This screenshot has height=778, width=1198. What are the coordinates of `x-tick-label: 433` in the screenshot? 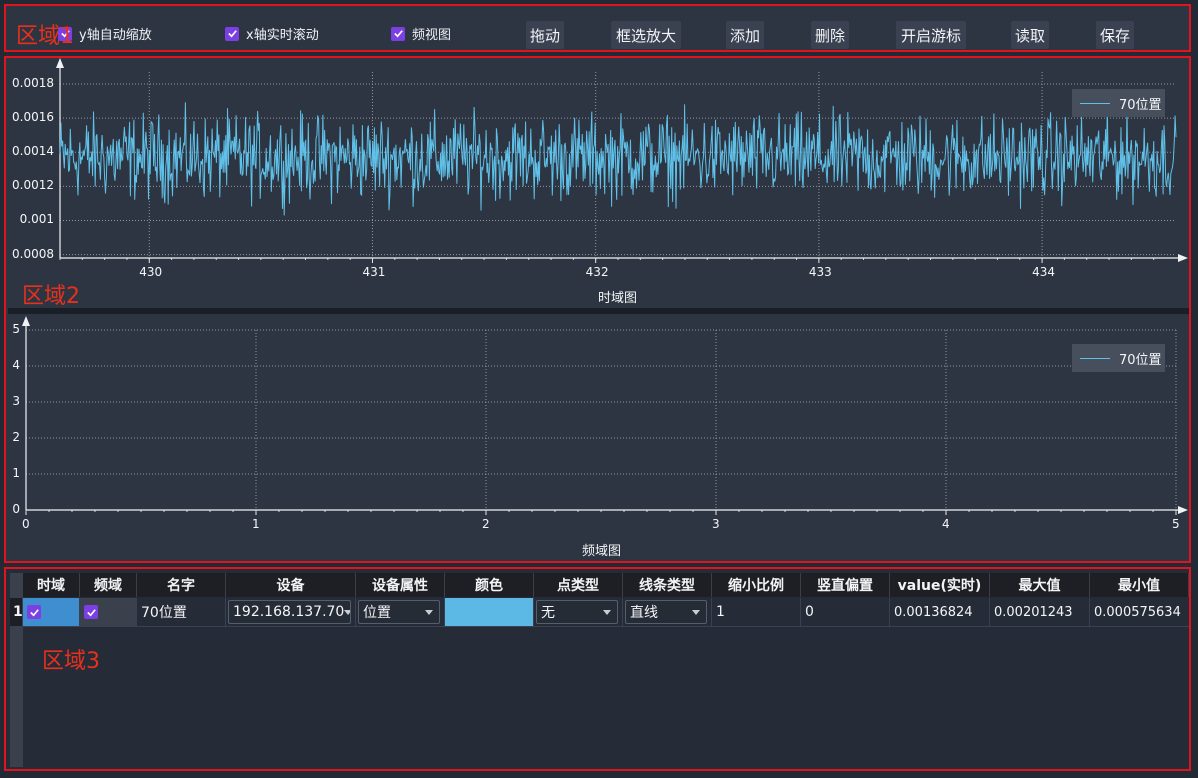 It's located at (820, 272).